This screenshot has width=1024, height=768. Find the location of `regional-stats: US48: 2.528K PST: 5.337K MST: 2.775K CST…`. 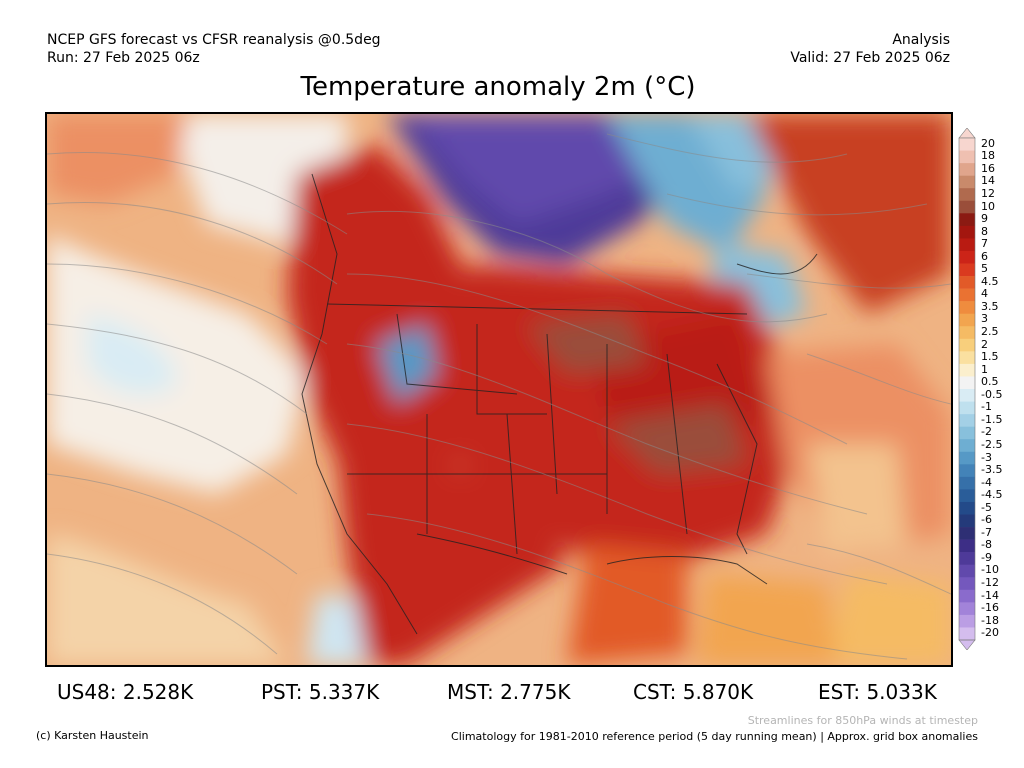

regional-stats: US48: 2.528K PST: 5.337K MST: 2.775K CST… is located at coordinates (512, 693).